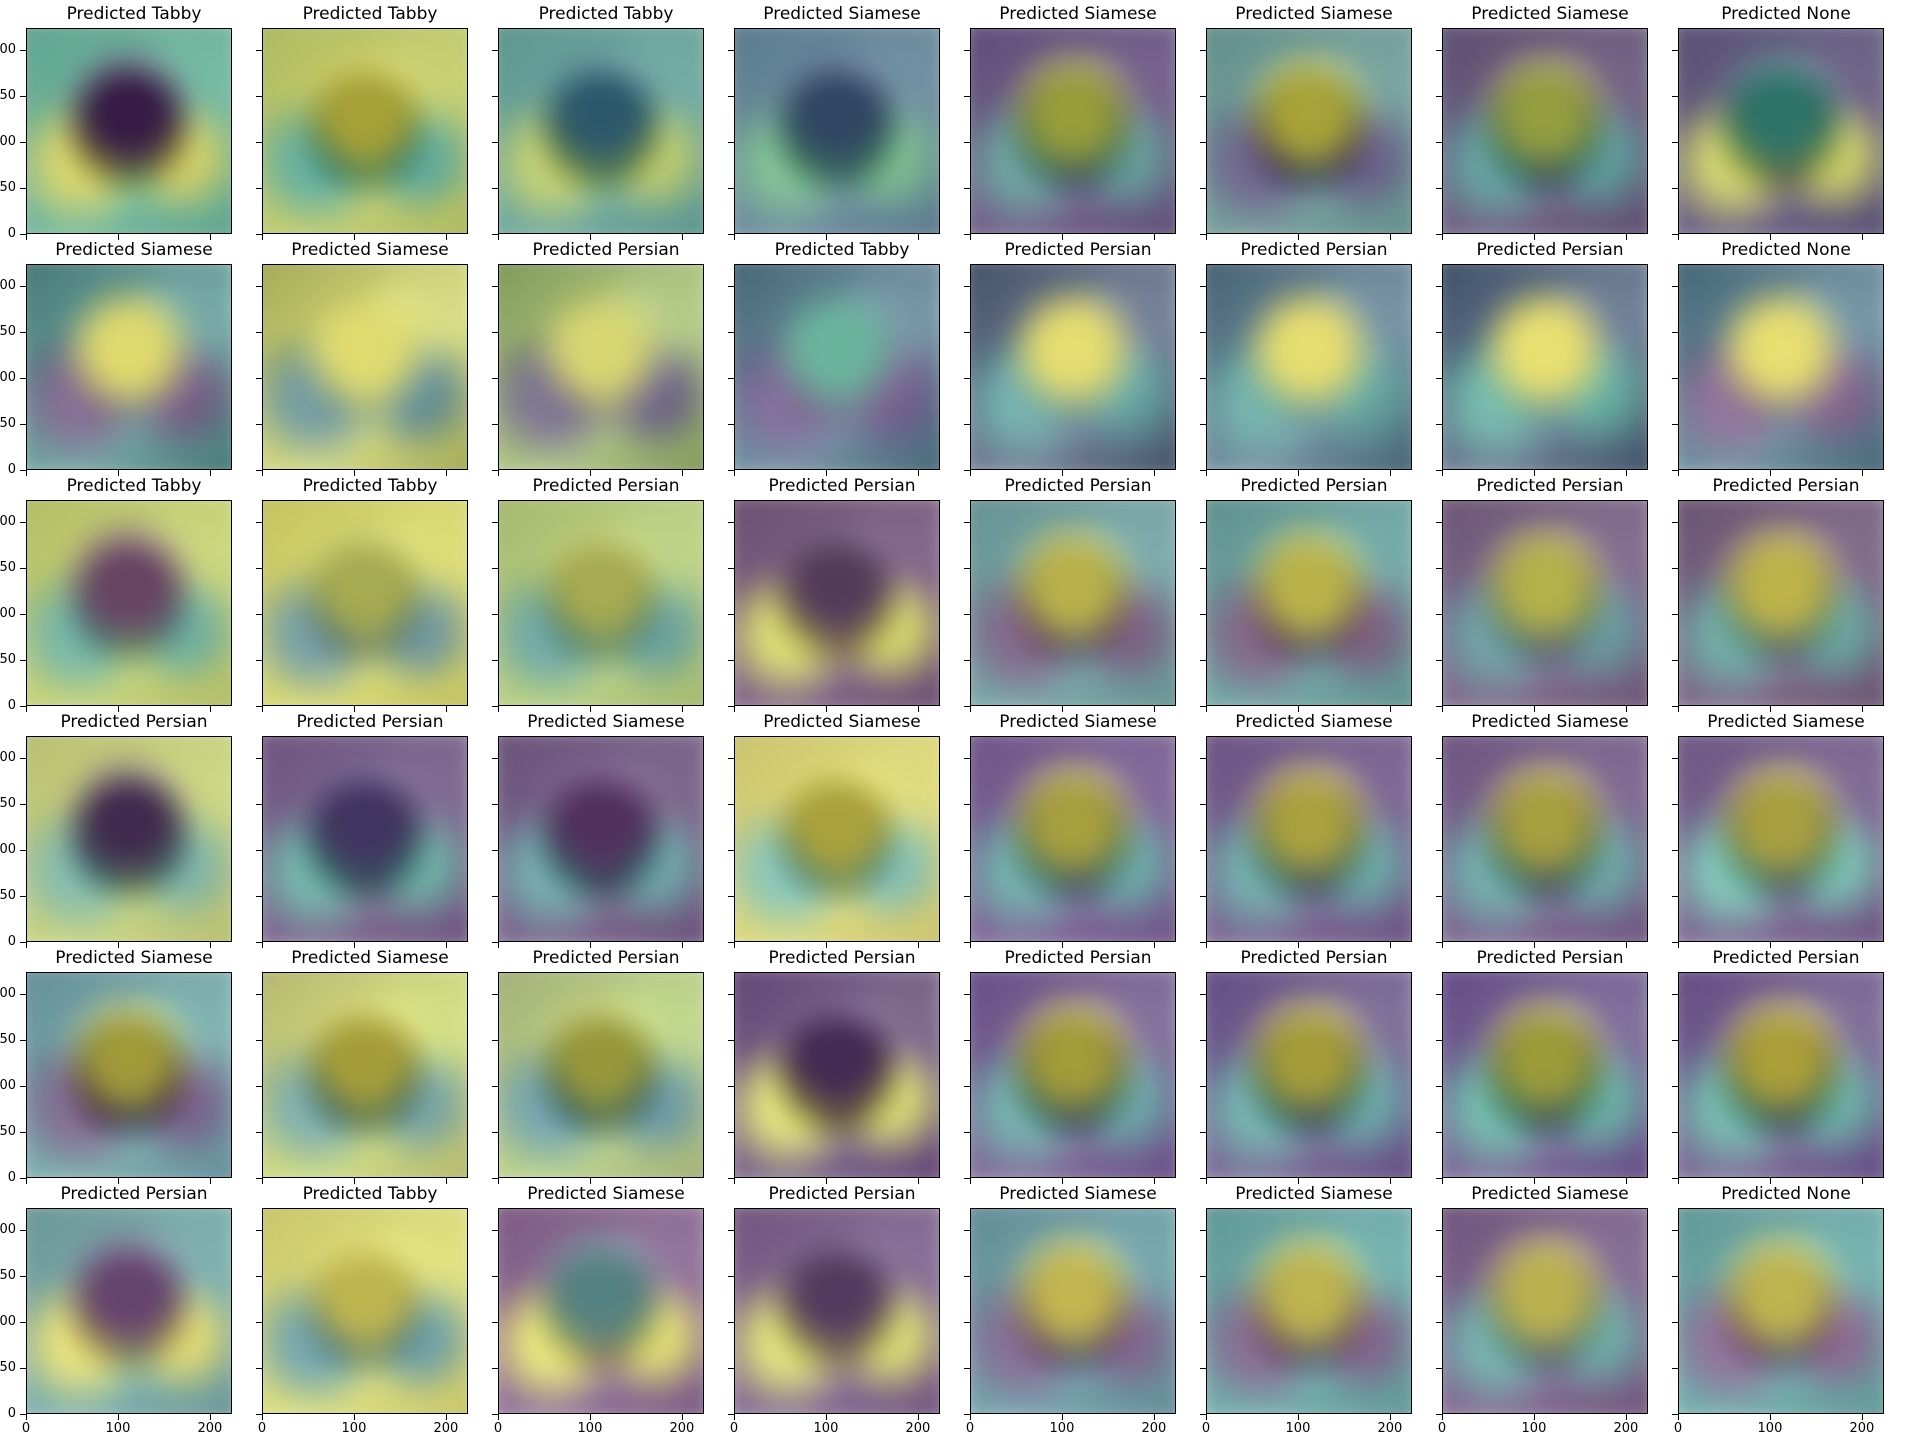 The image size is (1916, 1453). I want to click on panel-r3-c6: Predicted Persian, so click(1314, 594).